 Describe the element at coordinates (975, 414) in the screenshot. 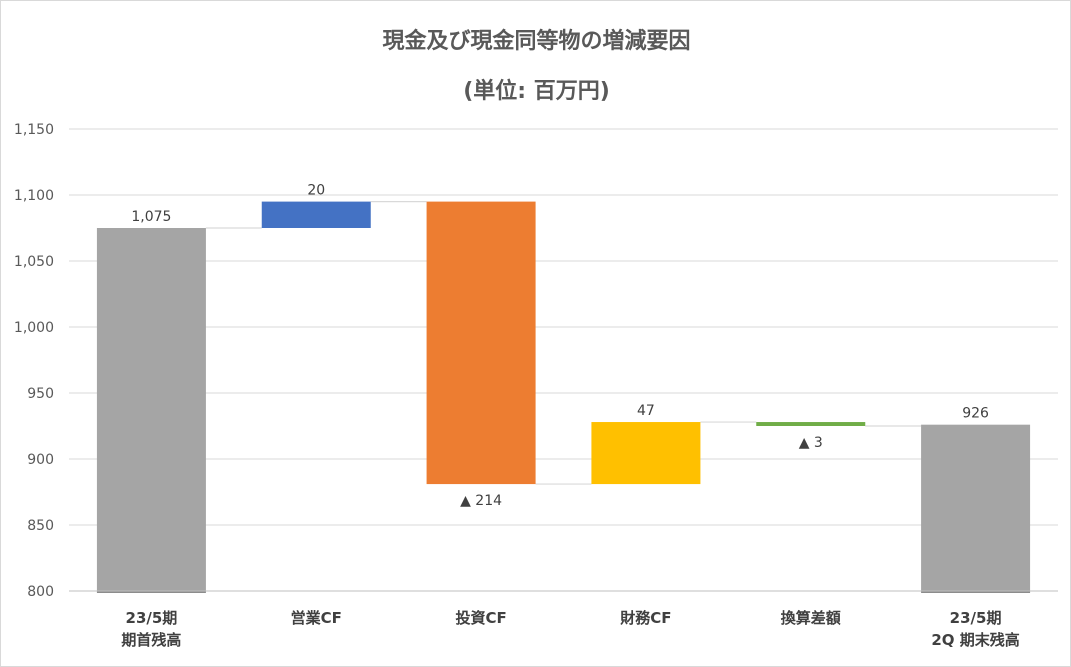

I see `data-label: 926` at that location.